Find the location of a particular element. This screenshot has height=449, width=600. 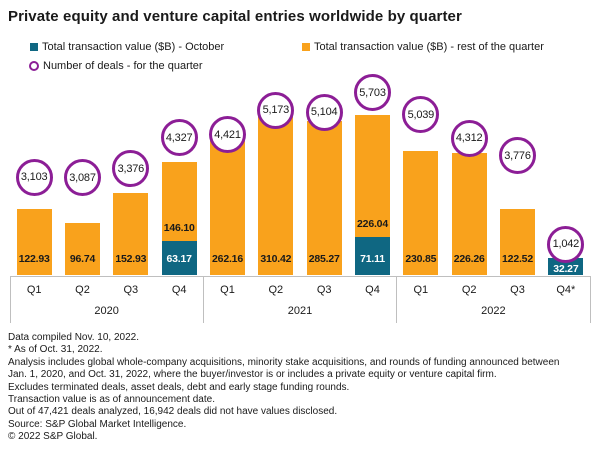

bar-value-label-october: 71.11 is located at coordinates (372, 258).